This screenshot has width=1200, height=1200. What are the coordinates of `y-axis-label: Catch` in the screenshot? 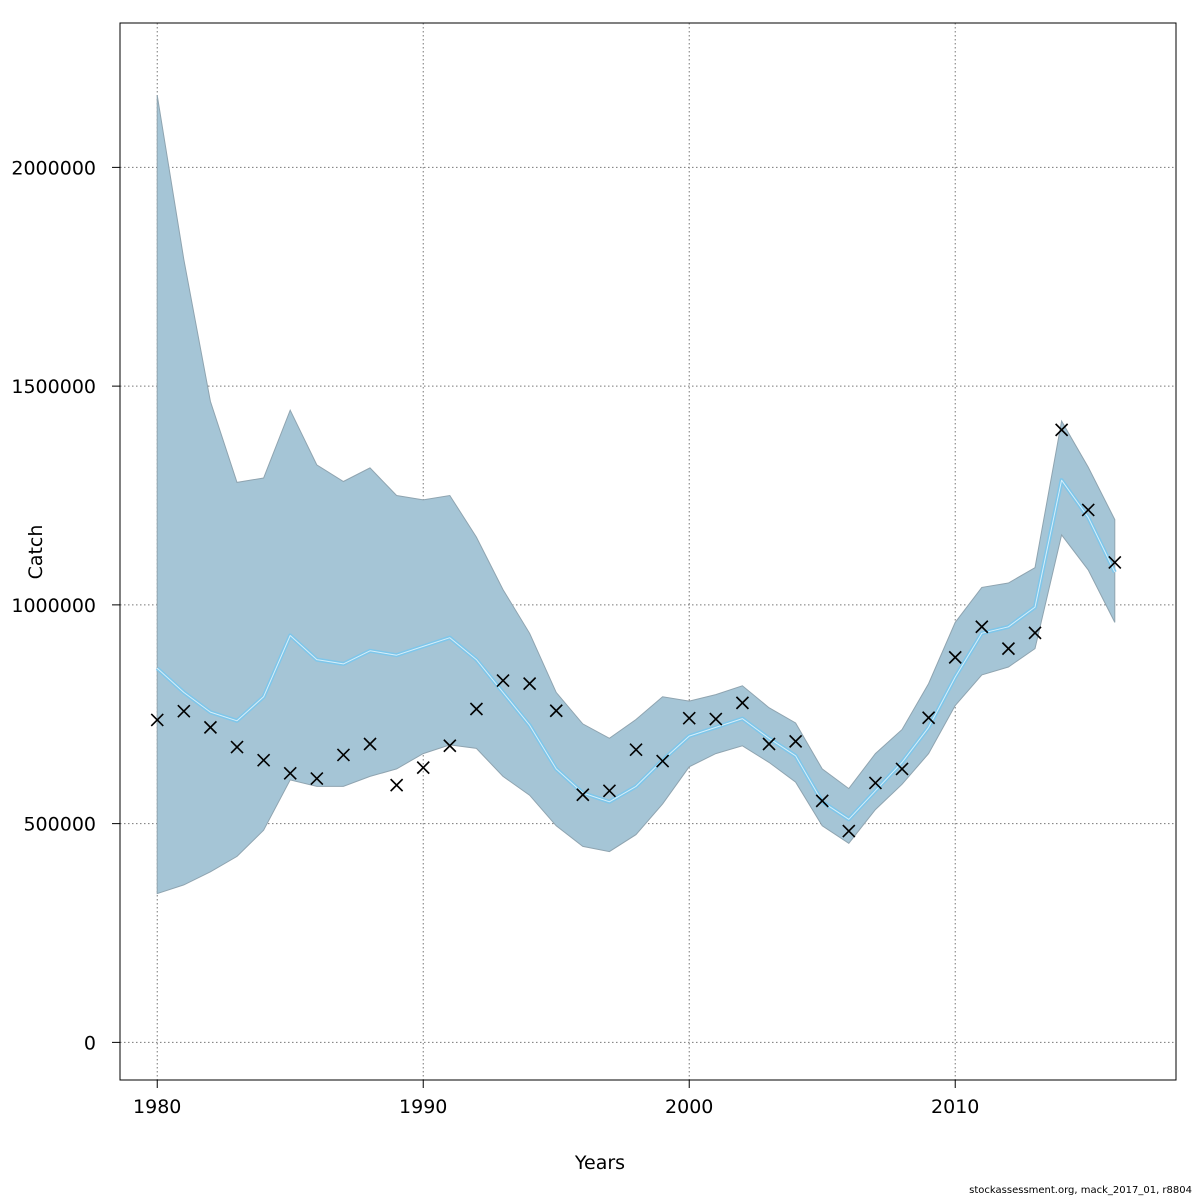 It's located at (36, 552).